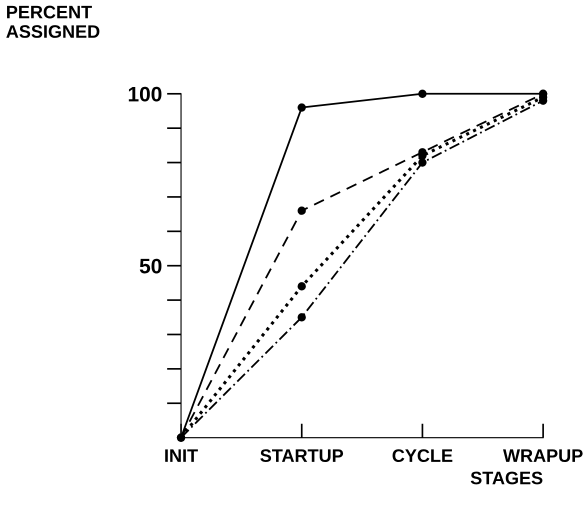  What do you see at coordinates (543, 455) in the screenshot?
I see `x-tick-label: WRAPUP` at bounding box center [543, 455].